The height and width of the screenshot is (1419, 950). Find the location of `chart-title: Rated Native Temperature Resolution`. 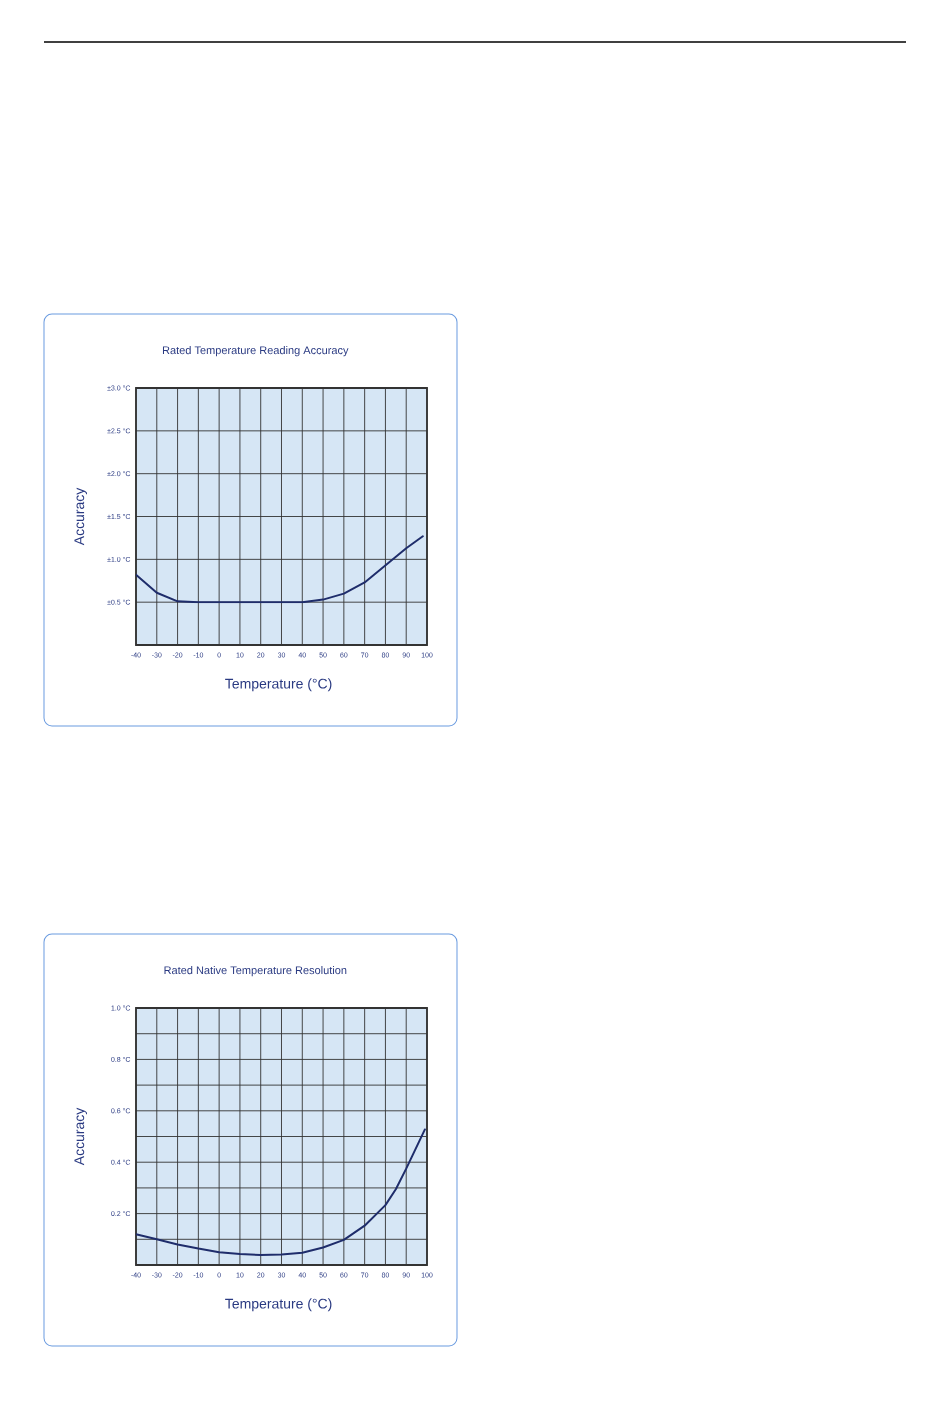

chart-title: Rated Native Temperature Resolution is located at coordinates (255, 971).